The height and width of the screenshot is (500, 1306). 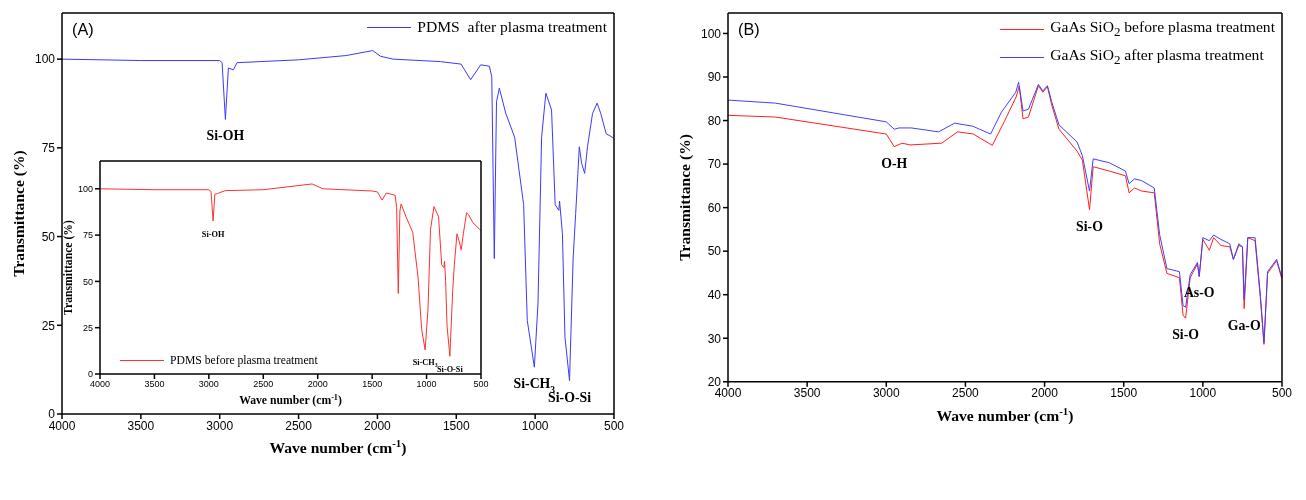 What do you see at coordinates (425, 363) in the screenshot?
I see `annotation: Si-CH$_{3}$` at bounding box center [425, 363].